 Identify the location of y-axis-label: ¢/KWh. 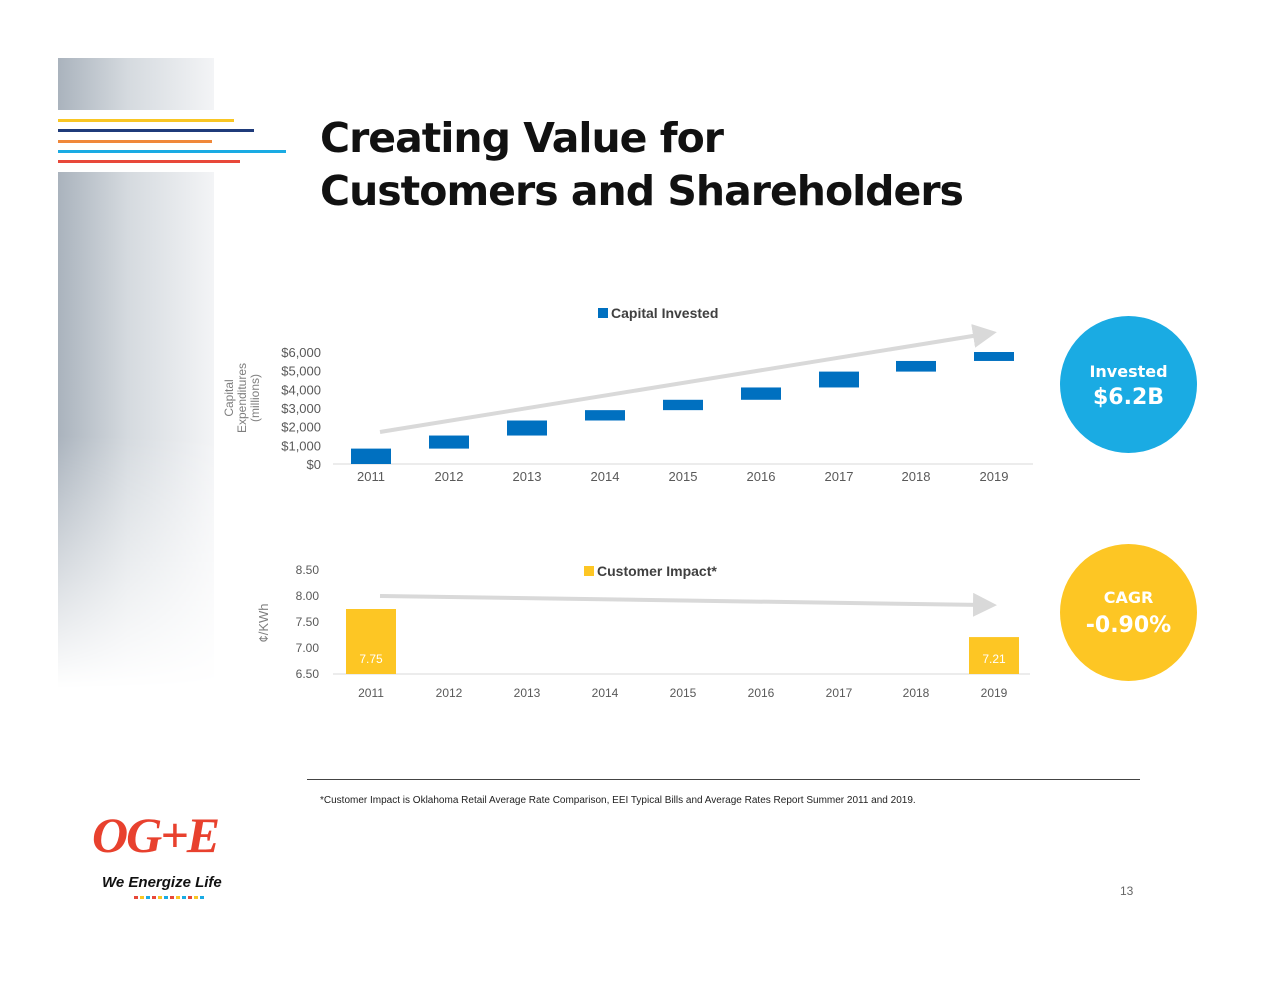
(263, 622).